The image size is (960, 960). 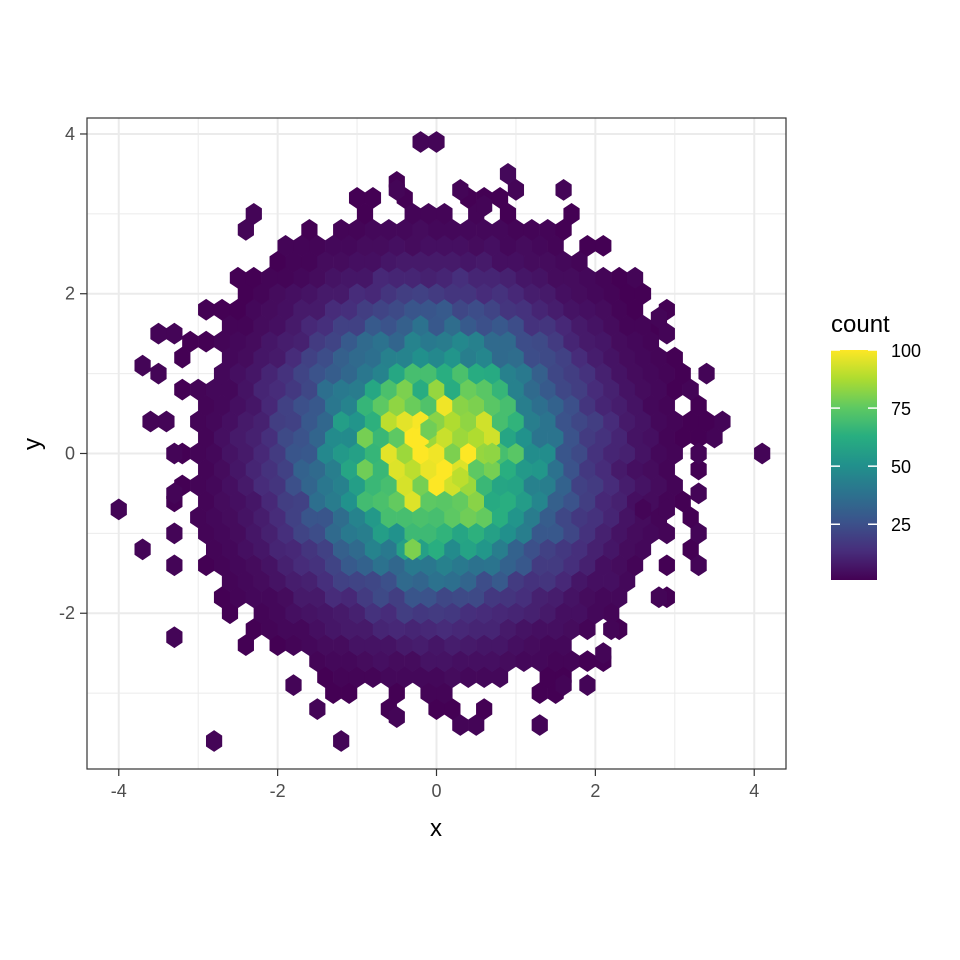 What do you see at coordinates (906, 351) in the screenshot?
I see `legend-tick-label: 100` at bounding box center [906, 351].